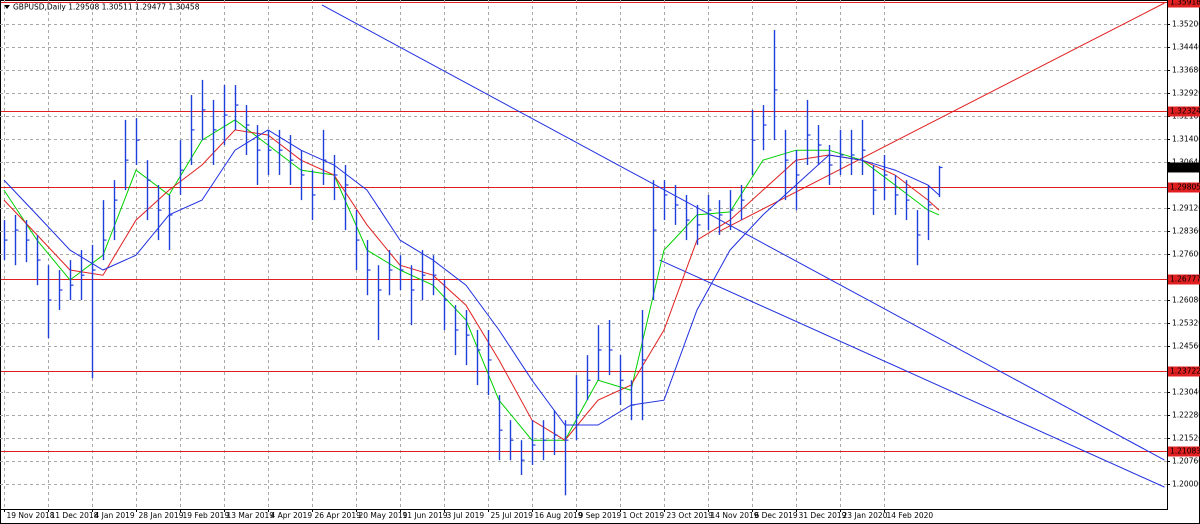  Describe the element at coordinates (776, 515) in the screenshot. I see `x-tick-label: 6 Dec 2019` at that location.